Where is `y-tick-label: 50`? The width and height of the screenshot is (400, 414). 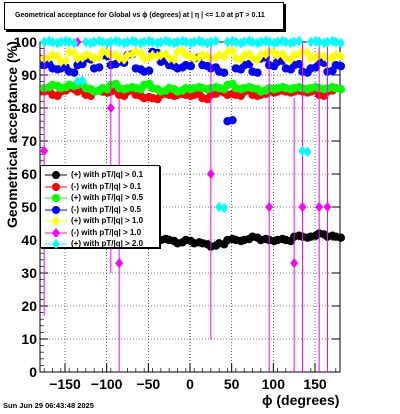 y-tick-label: 50 is located at coordinates (29, 207).